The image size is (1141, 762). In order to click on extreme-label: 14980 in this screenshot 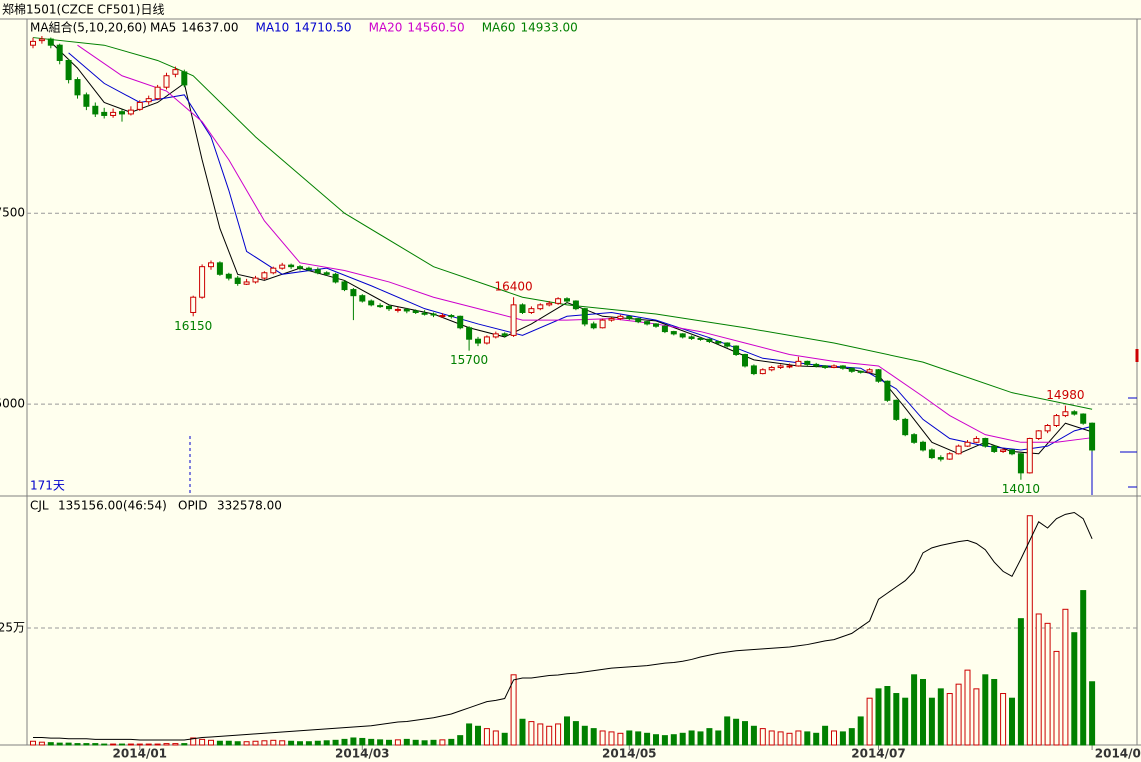, I will do `click(1065, 395)`.